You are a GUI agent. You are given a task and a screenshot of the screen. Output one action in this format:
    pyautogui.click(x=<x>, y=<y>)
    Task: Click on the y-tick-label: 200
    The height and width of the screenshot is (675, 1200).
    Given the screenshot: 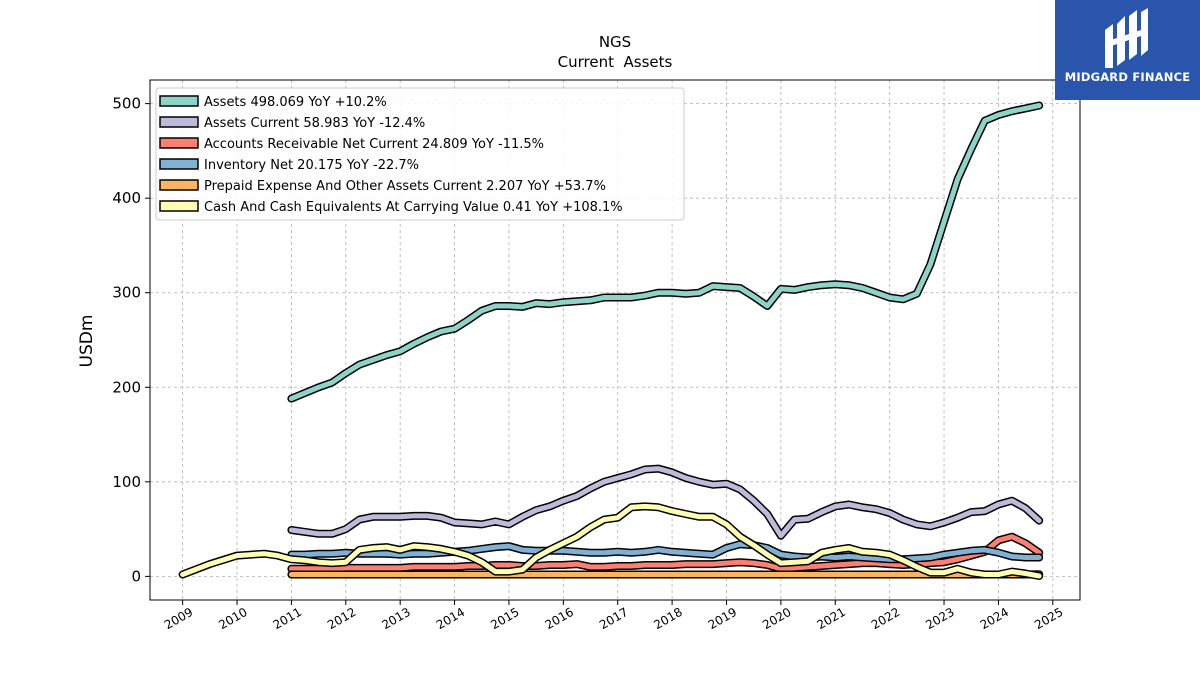 What is the action you would take?
    pyautogui.click(x=126, y=387)
    